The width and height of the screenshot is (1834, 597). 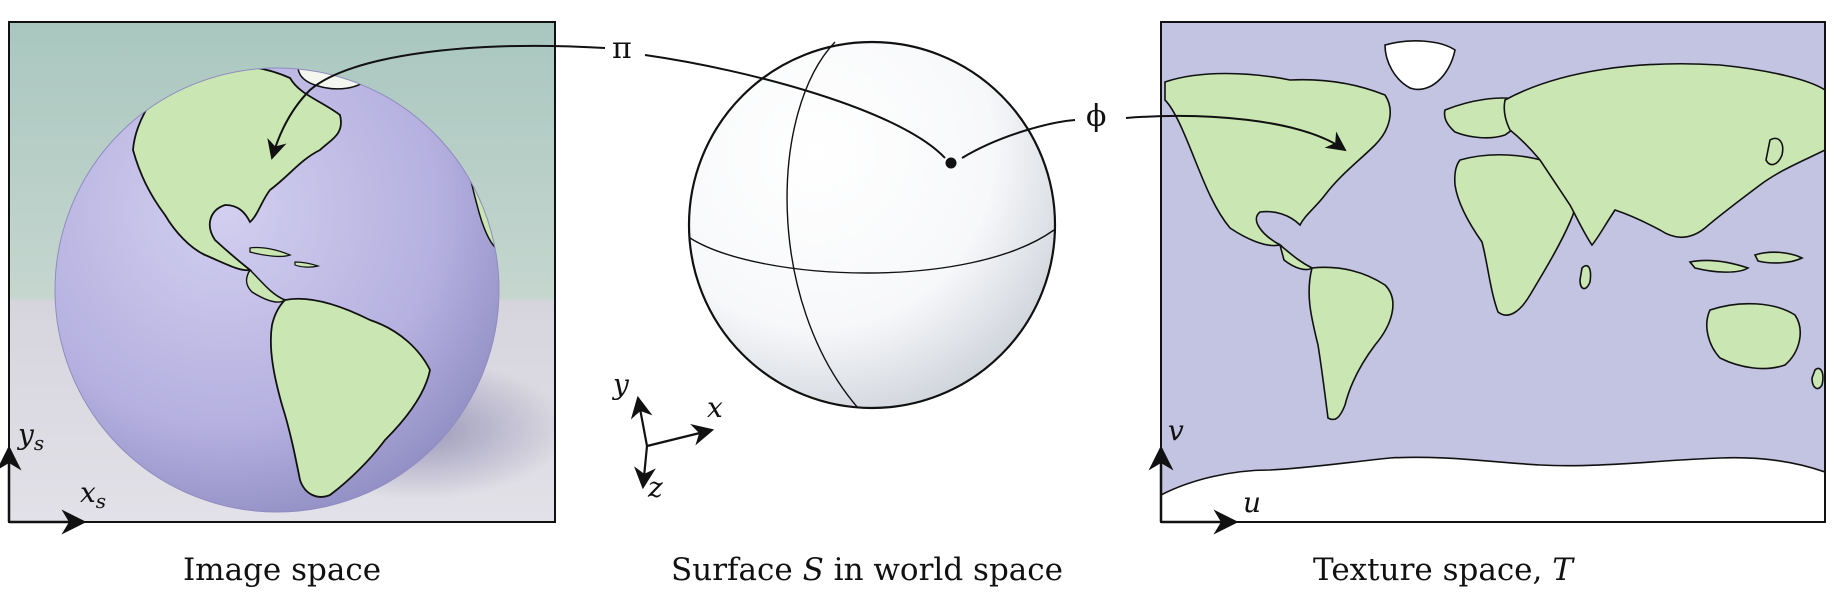 What do you see at coordinates (436, 102) in the screenshot?
I see `pi-arrow` at bounding box center [436, 102].